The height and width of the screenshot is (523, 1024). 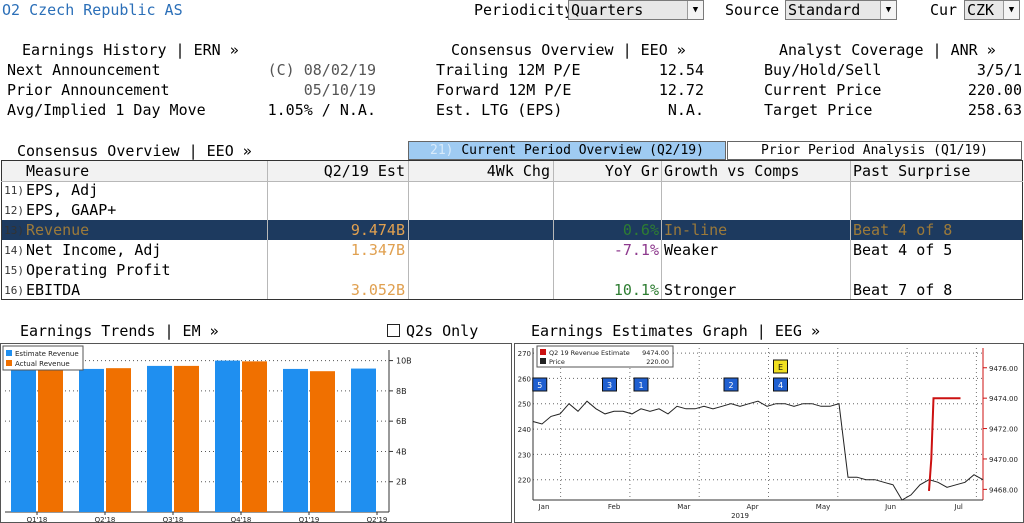 What do you see at coordinates (524, 455) in the screenshot?
I see `y-left-tick-label: 230` at bounding box center [524, 455].